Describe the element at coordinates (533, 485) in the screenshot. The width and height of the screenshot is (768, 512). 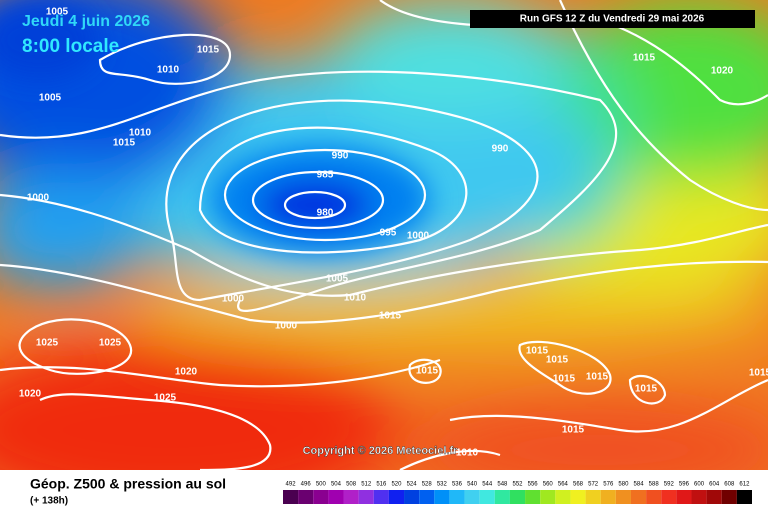
I see `legend-label: 556` at that location.